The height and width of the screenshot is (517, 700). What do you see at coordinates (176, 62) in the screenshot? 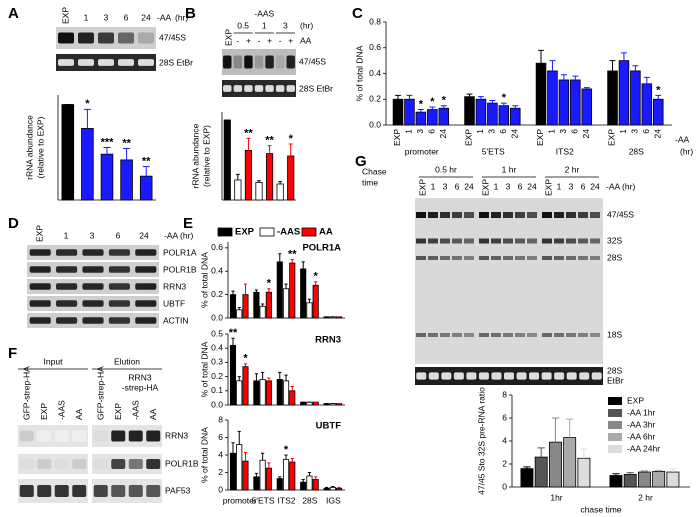
I see `band-label: 28S EtBr` at bounding box center [176, 62].